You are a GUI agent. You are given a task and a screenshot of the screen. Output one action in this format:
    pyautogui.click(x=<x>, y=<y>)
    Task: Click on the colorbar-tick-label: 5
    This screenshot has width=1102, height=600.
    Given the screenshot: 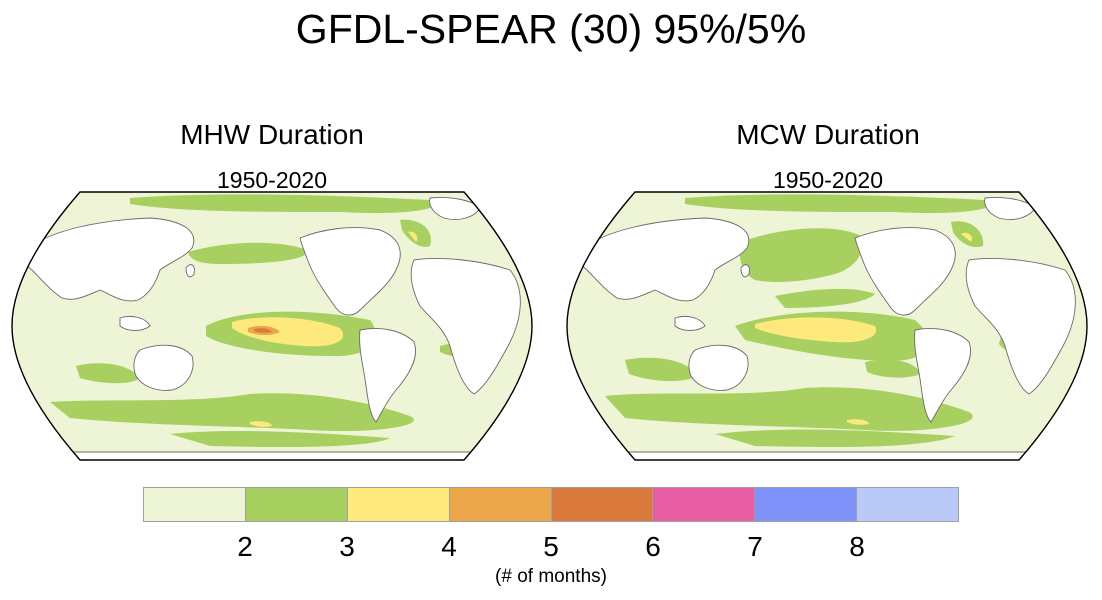 What is the action you would take?
    pyautogui.click(x=551, y=546)
    